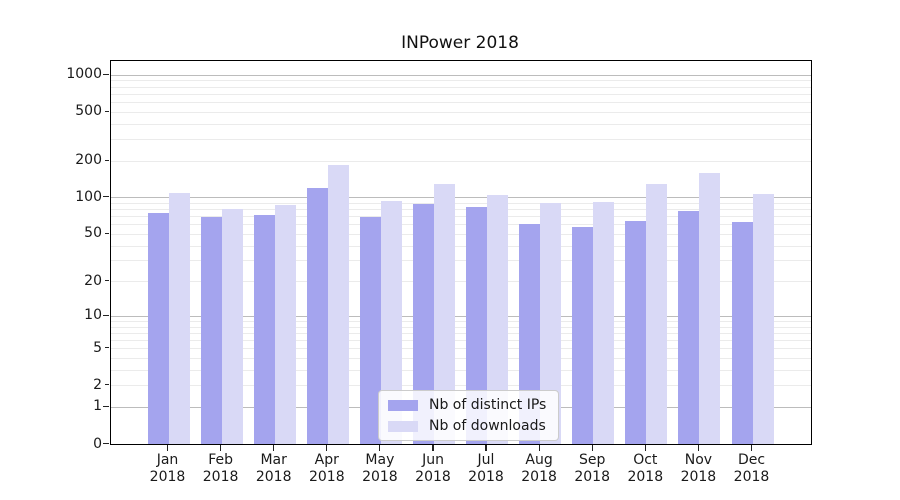  I want to click on x-tick-month: Nov, so click(698, 460).